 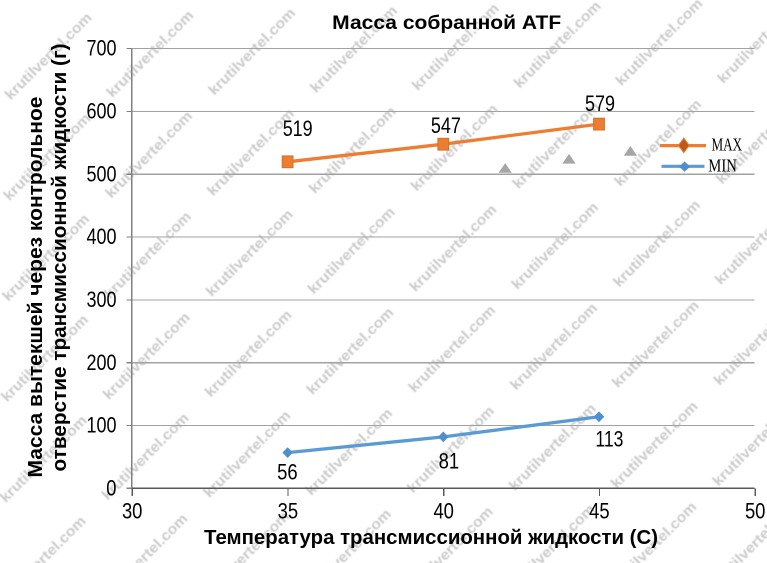 What do you see at coordinates (609, 438) in the screenshot?
I see `svg-text: 113` at bounding box center [609, 438].